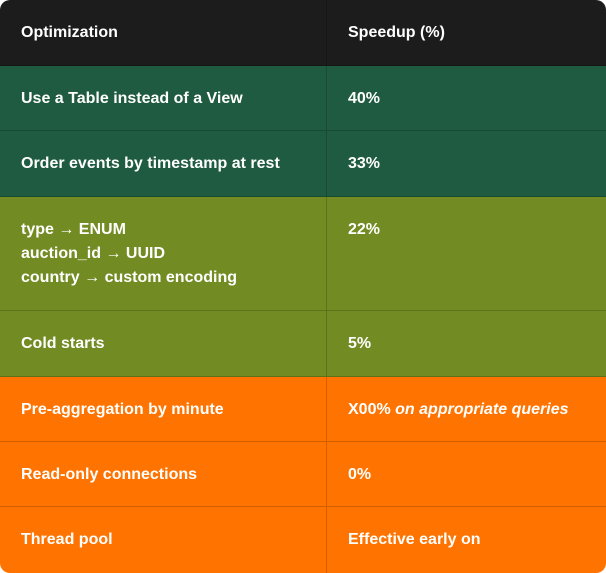 Image resolution: width=606 pixels, height=573 pixels. I want to click on cell: Pre-aggregation by minute, so click(163, 409).